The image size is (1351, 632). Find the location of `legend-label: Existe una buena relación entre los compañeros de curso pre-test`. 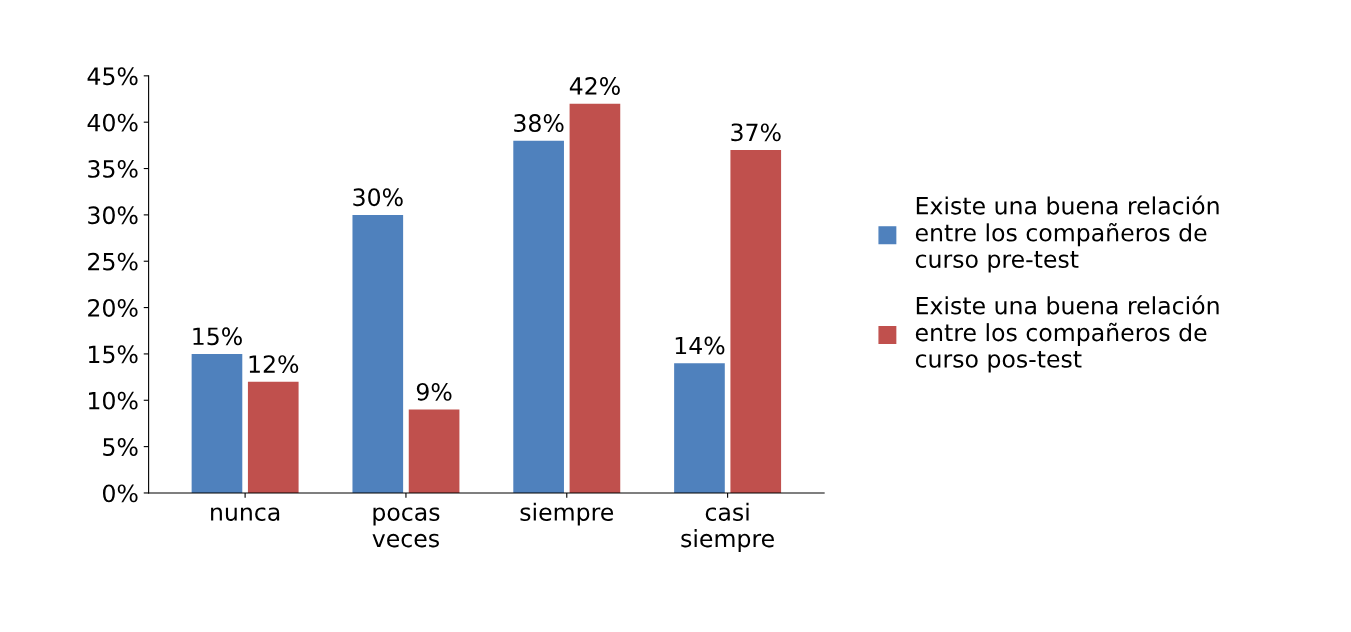

legend-label: Existe una buena relación entre los compañeros de curso pre-test is located at coordinates (1067, 234).